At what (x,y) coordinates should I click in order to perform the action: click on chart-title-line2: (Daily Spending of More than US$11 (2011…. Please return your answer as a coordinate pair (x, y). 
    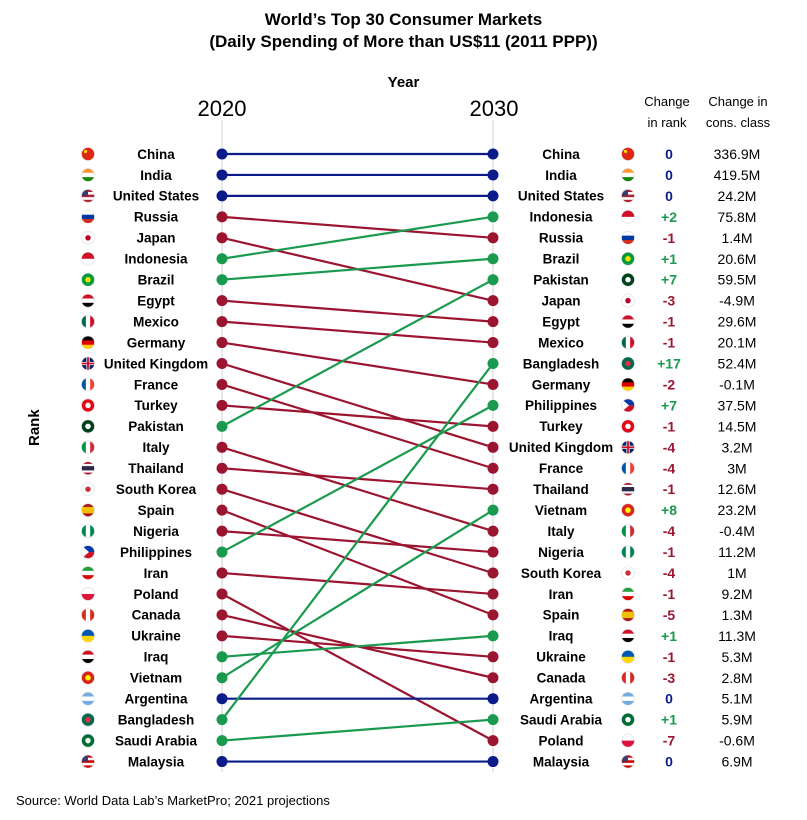
    Looking at the image, I should click on (403, 41).